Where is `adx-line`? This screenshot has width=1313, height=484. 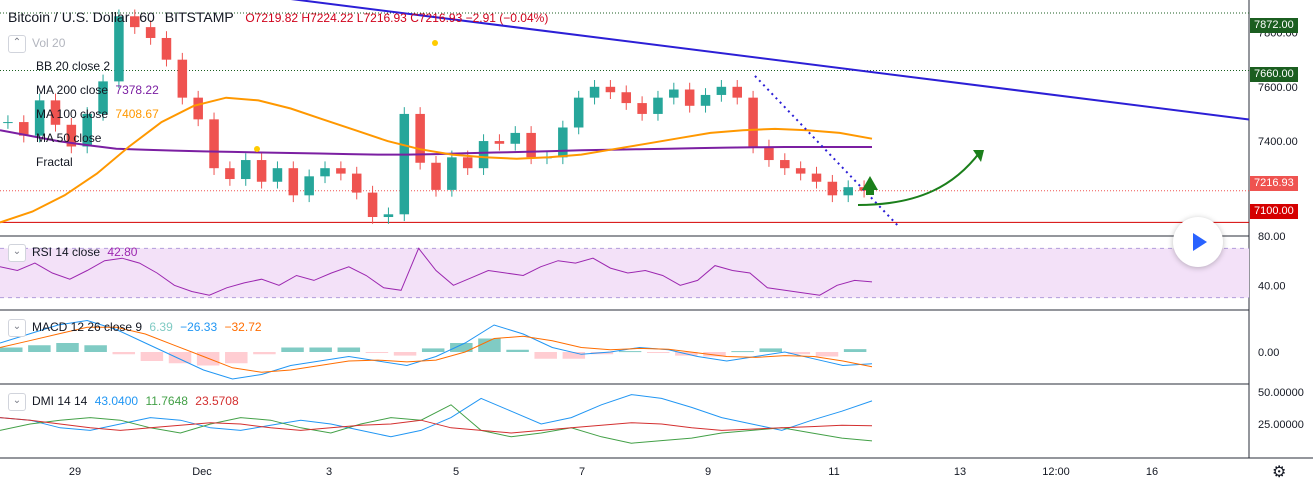
adx-line is located at coordinates (436, 425).